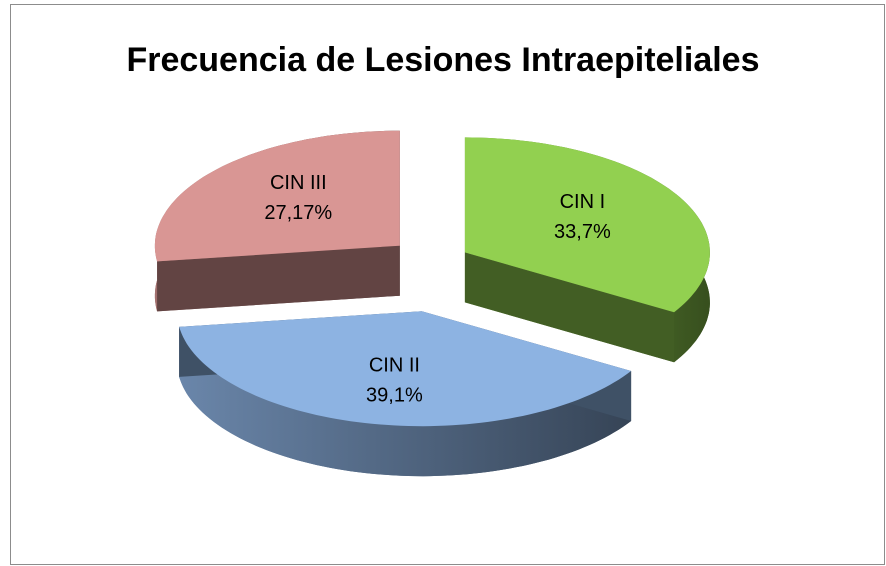 The height and width of the screenshot is (566, 886). I want to click on slice-category-label: CIN I, so click(583, 202).